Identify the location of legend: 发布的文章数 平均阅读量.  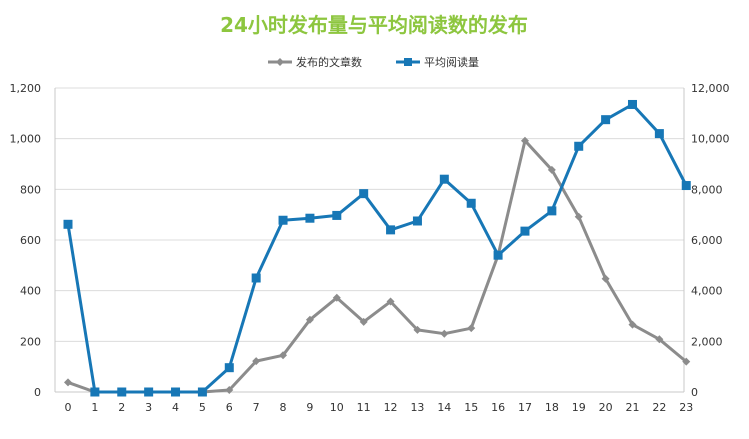
(373, 62).